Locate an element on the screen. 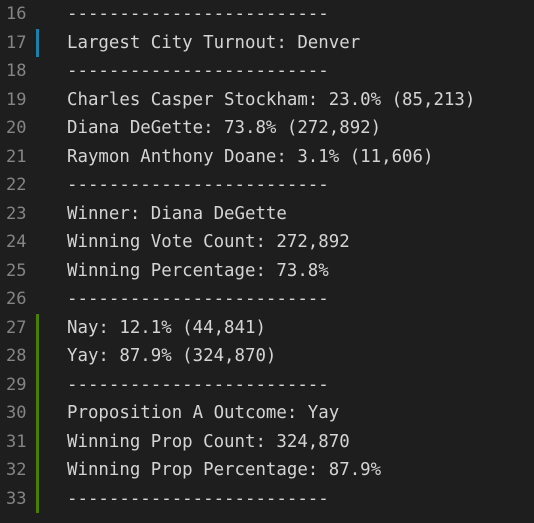  line-number: 32 is located at coordinates (16, 470).